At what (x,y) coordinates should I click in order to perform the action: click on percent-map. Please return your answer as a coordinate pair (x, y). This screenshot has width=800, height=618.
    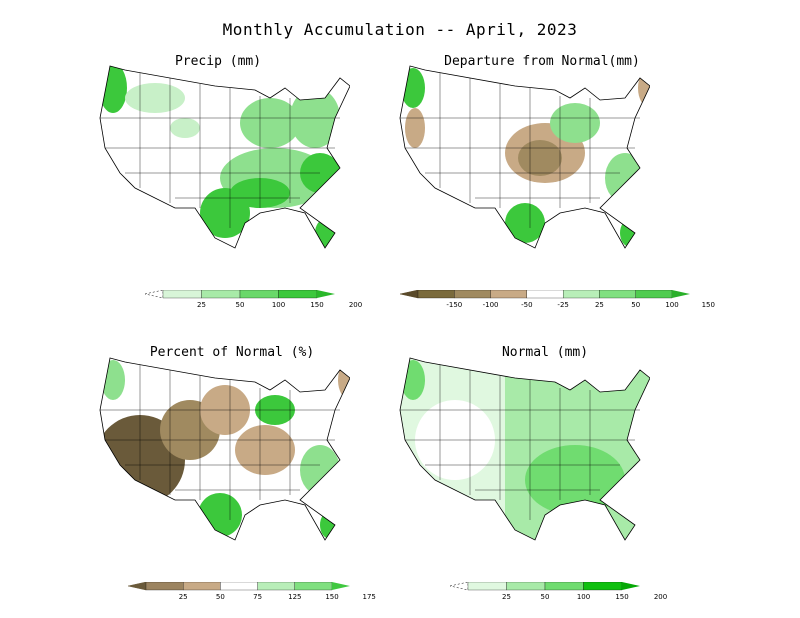
    Looking at the image, I should click on (224, 449).